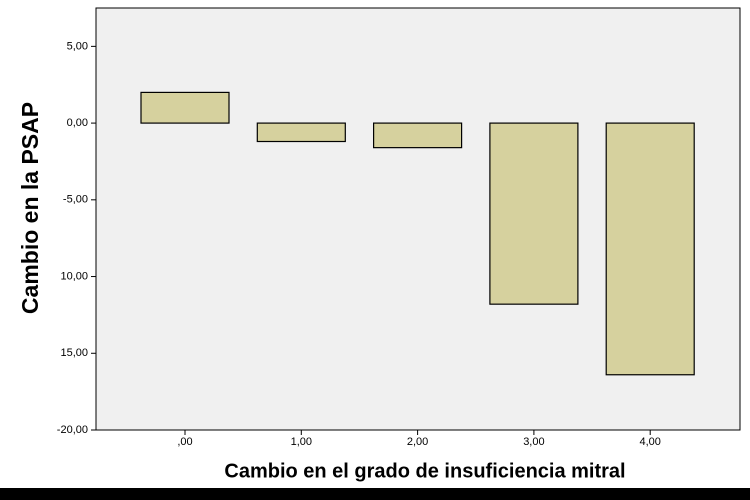 The width and height of the screenshot is (750, 500). Describe the element at coordinates (533, 442) in the screenshot. I see `x-tick-label: 3,00` at that location.